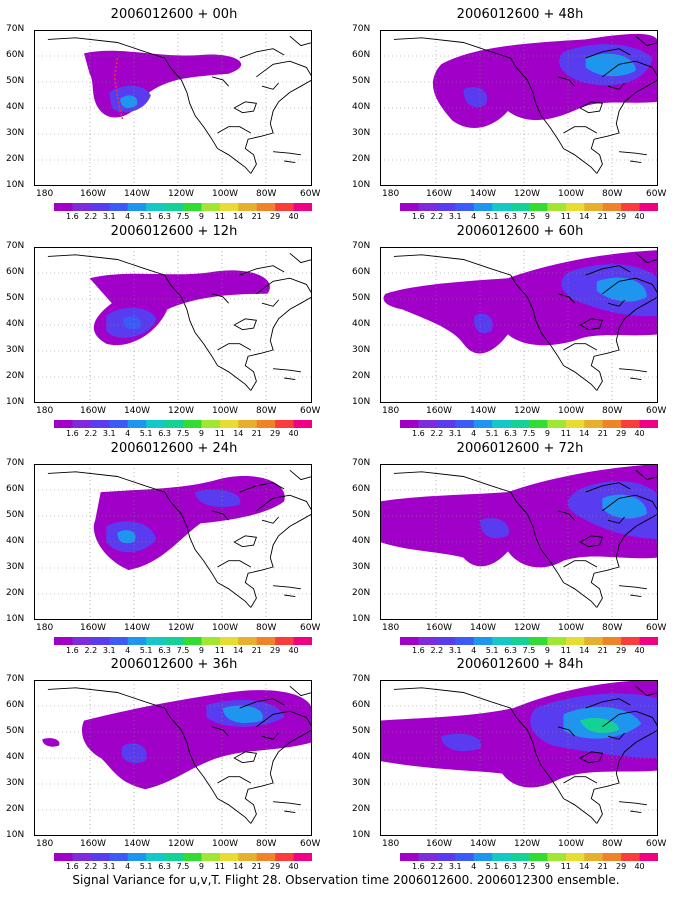 Image resolution: width=692 pixels, height=900 pixels. What do you see at coordinates (118, 89) in the screenshot?
I see `flight-track` at bounding box center [118, 89].